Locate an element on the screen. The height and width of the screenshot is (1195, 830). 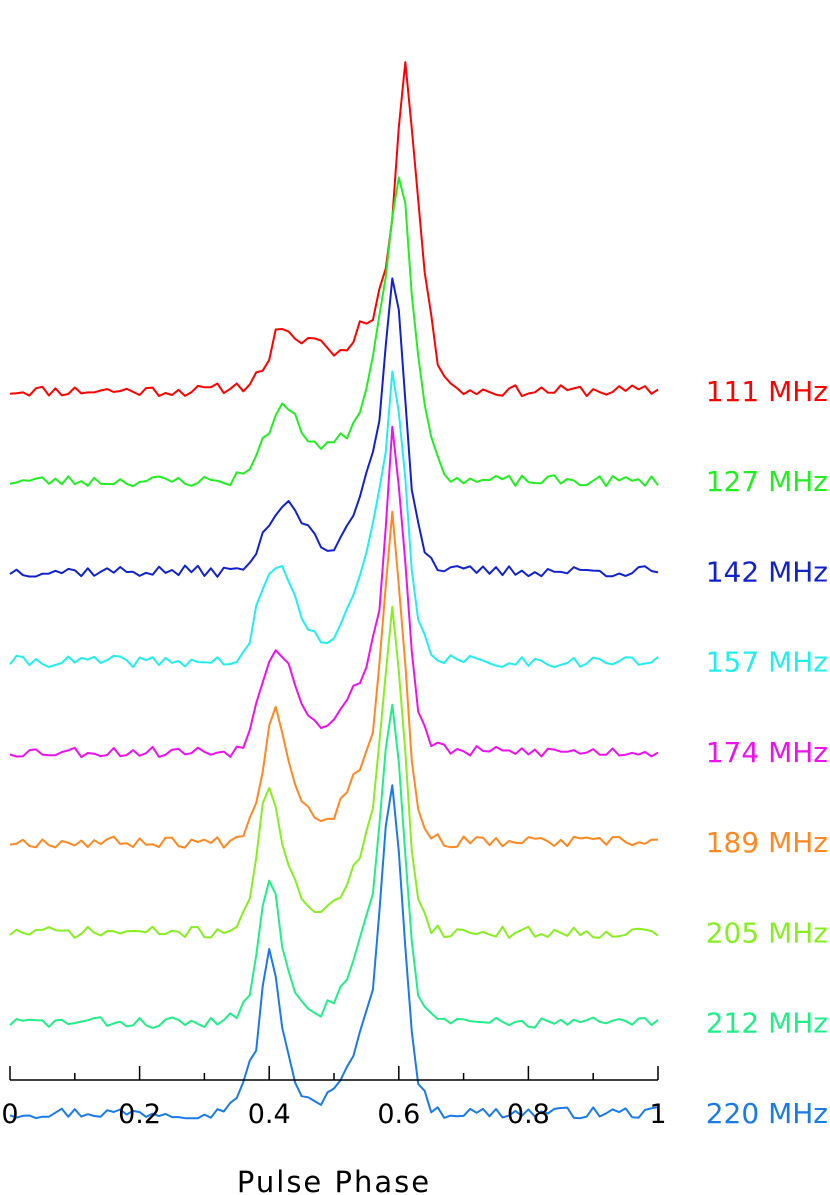
series-label-189-mhz: 189 MHz is located at coordinates (767, 842).